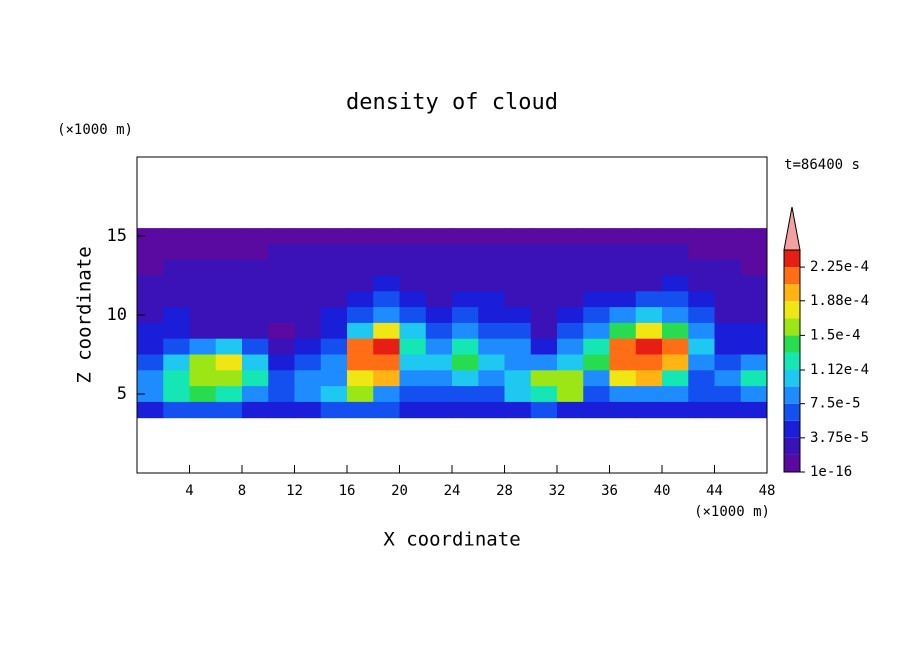 The width and height of the screenshot is (904, 658). Describe the element at coordinates (122, 394) in the screenshot. I see `y-tick-label: 5` at that location.